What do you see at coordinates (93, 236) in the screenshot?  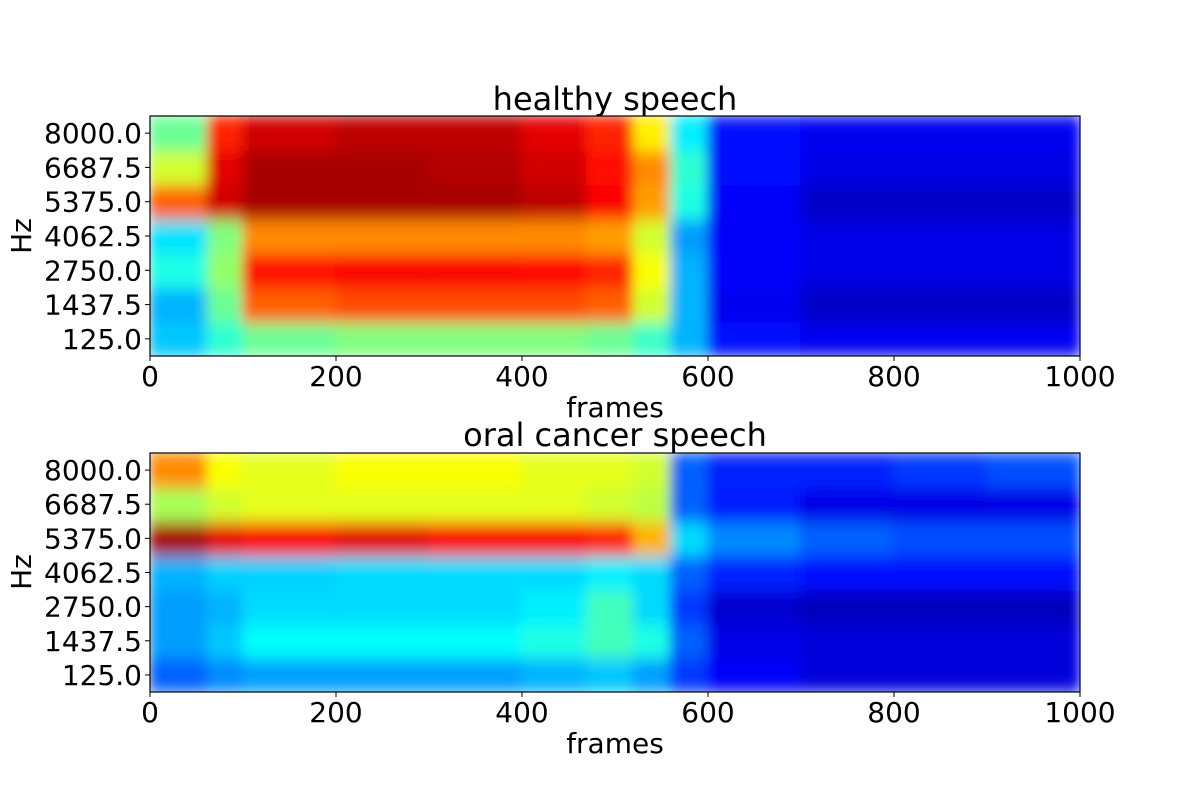 I see `y-tick-label: 4062.5` at bounding box center [93, 236].